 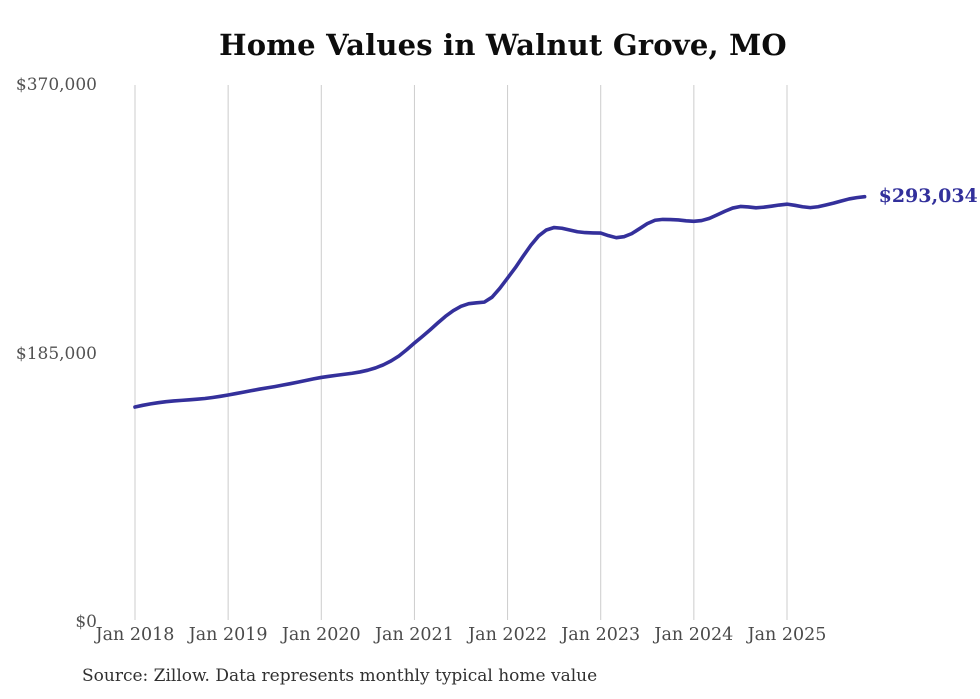 What do you see at coordinates (86, 622) in the screenshot?
I see `y-tick-label: $0` at bounding box center [86, 622].